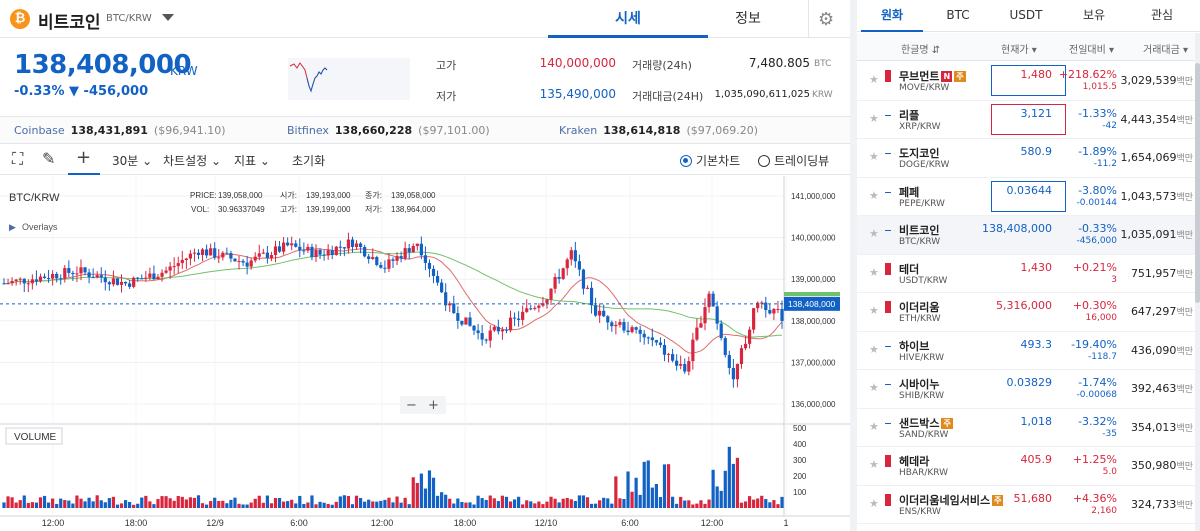  I want to click on zoom-out-button: −, so click(411, 405).